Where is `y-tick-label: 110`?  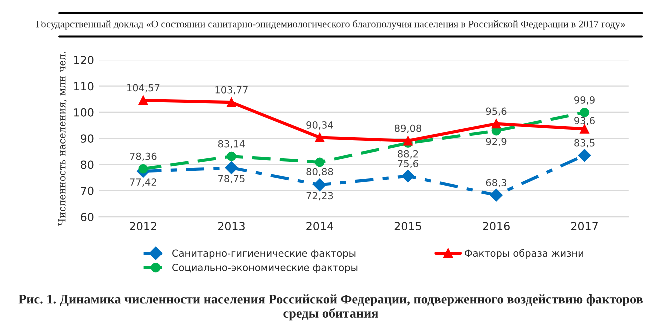 y-tick-label: 110 is located at coordinates (84, 86).